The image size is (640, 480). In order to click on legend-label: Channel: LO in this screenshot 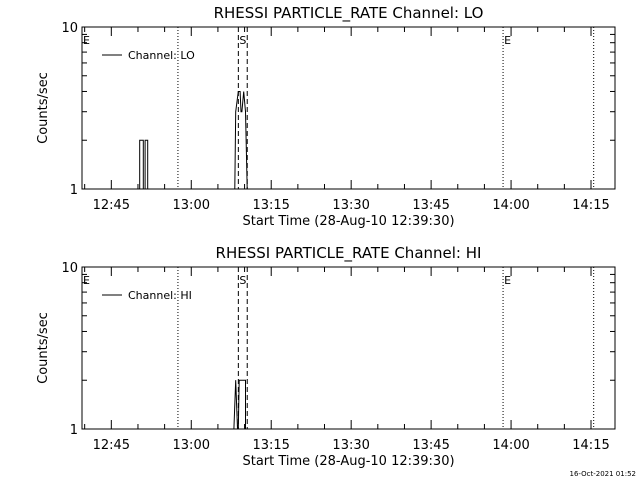, I will do `click(161, 55)`.